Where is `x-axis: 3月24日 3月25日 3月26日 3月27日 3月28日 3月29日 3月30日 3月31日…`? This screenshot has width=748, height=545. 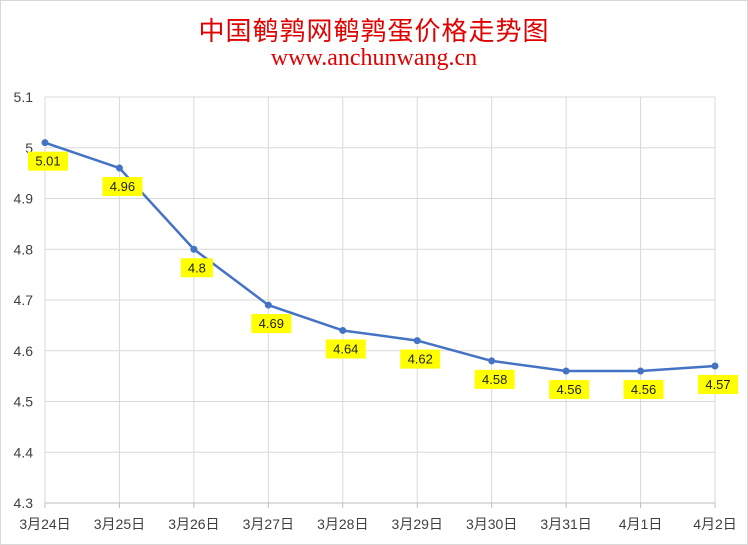
x-axis: 3月24日 3月25日 3月26日 3月27日 3月28日 3月29日 3月30日 3月31日… is located at coordinates (378, 517).